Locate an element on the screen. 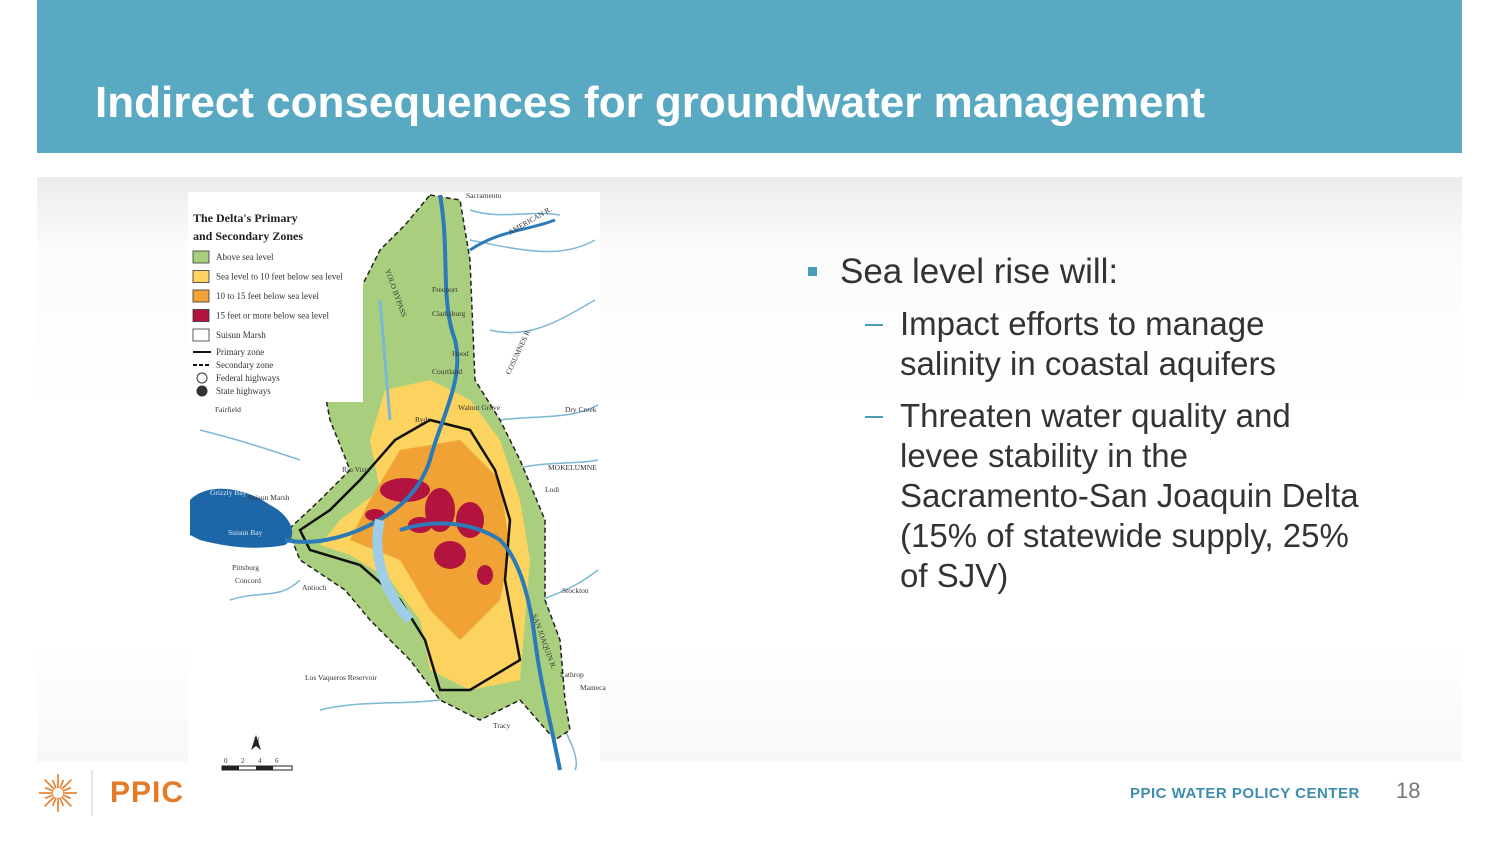  logo-text: PPIC is located at coordinates (147, 792).